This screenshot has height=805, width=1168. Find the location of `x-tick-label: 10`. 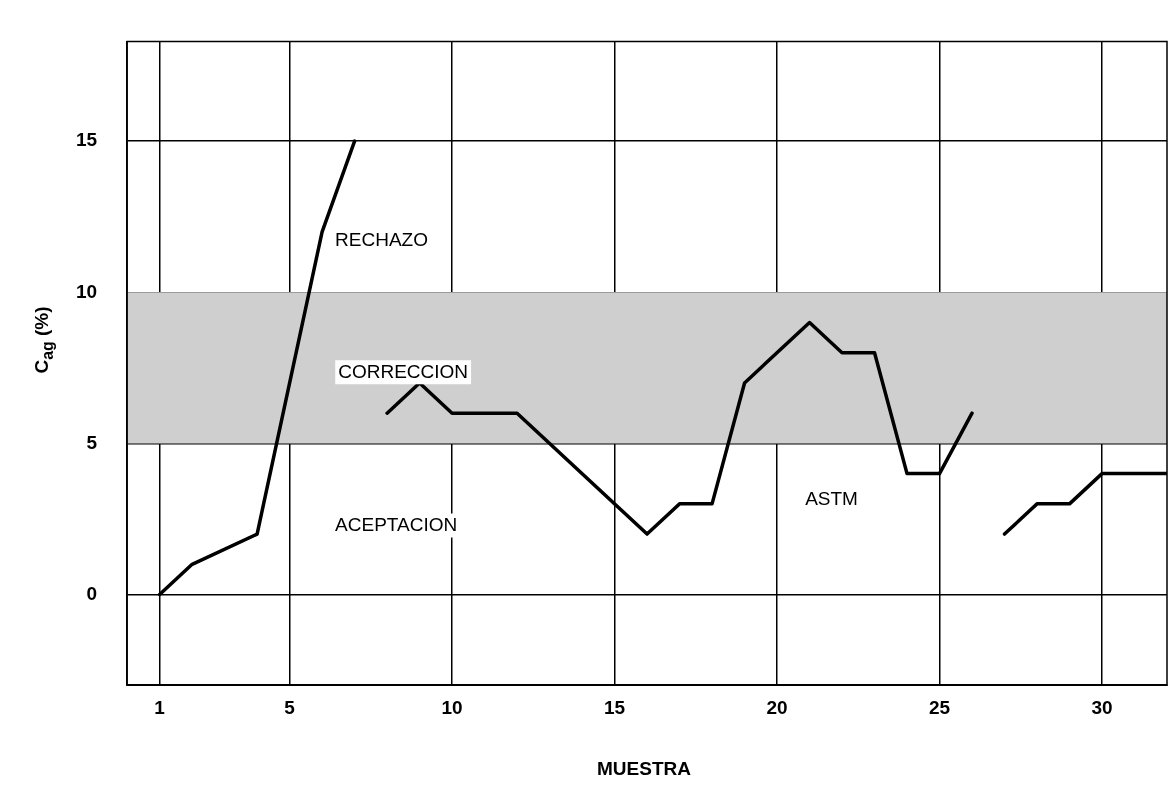

x-tick-label: 10 is located at coordinates (452, 707).